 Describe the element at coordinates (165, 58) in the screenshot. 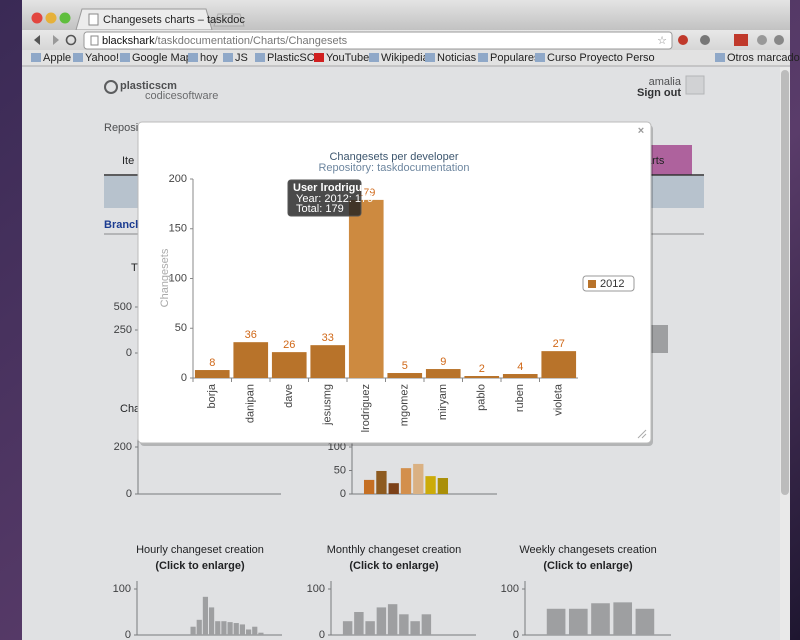

I see `bookmark: Google Maps` at that location.